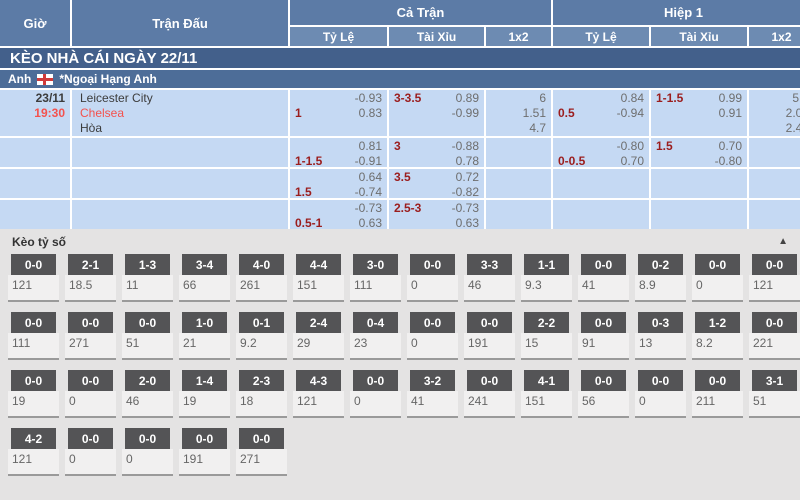  What do you see at coordinates (717, 394) in the screenshot?
I see `score-box: 0-0 211` at bounding box center [717, 394].